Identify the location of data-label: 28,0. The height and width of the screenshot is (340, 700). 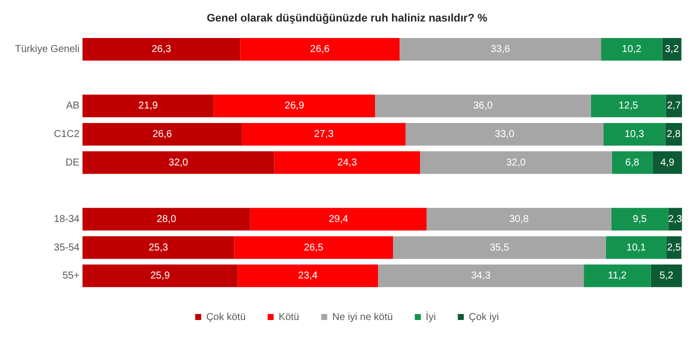
(166, 219).